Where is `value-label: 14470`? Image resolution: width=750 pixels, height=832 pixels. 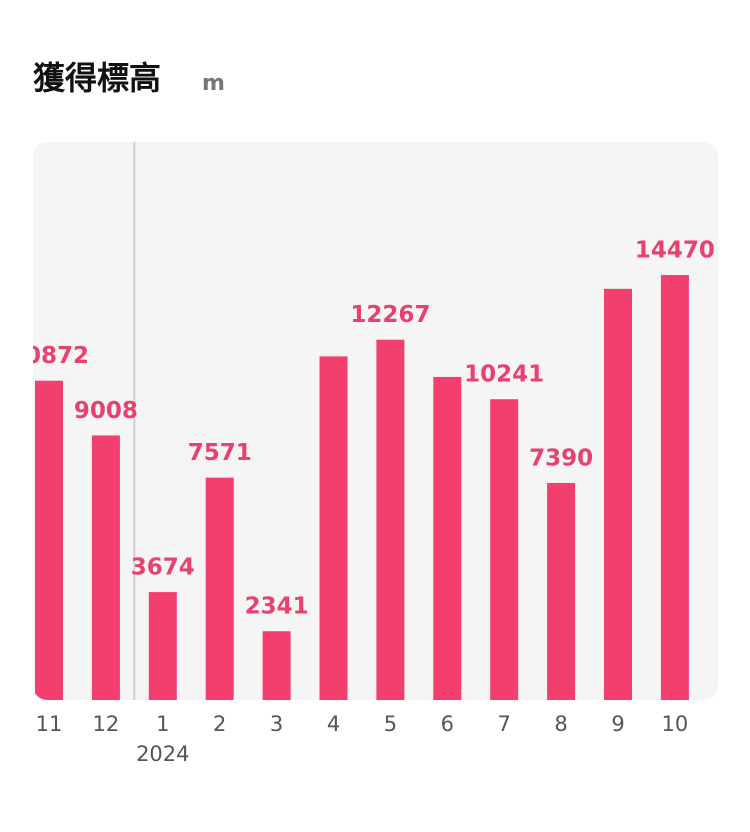
value-label: 14470 is located at coordinates (675, 251).